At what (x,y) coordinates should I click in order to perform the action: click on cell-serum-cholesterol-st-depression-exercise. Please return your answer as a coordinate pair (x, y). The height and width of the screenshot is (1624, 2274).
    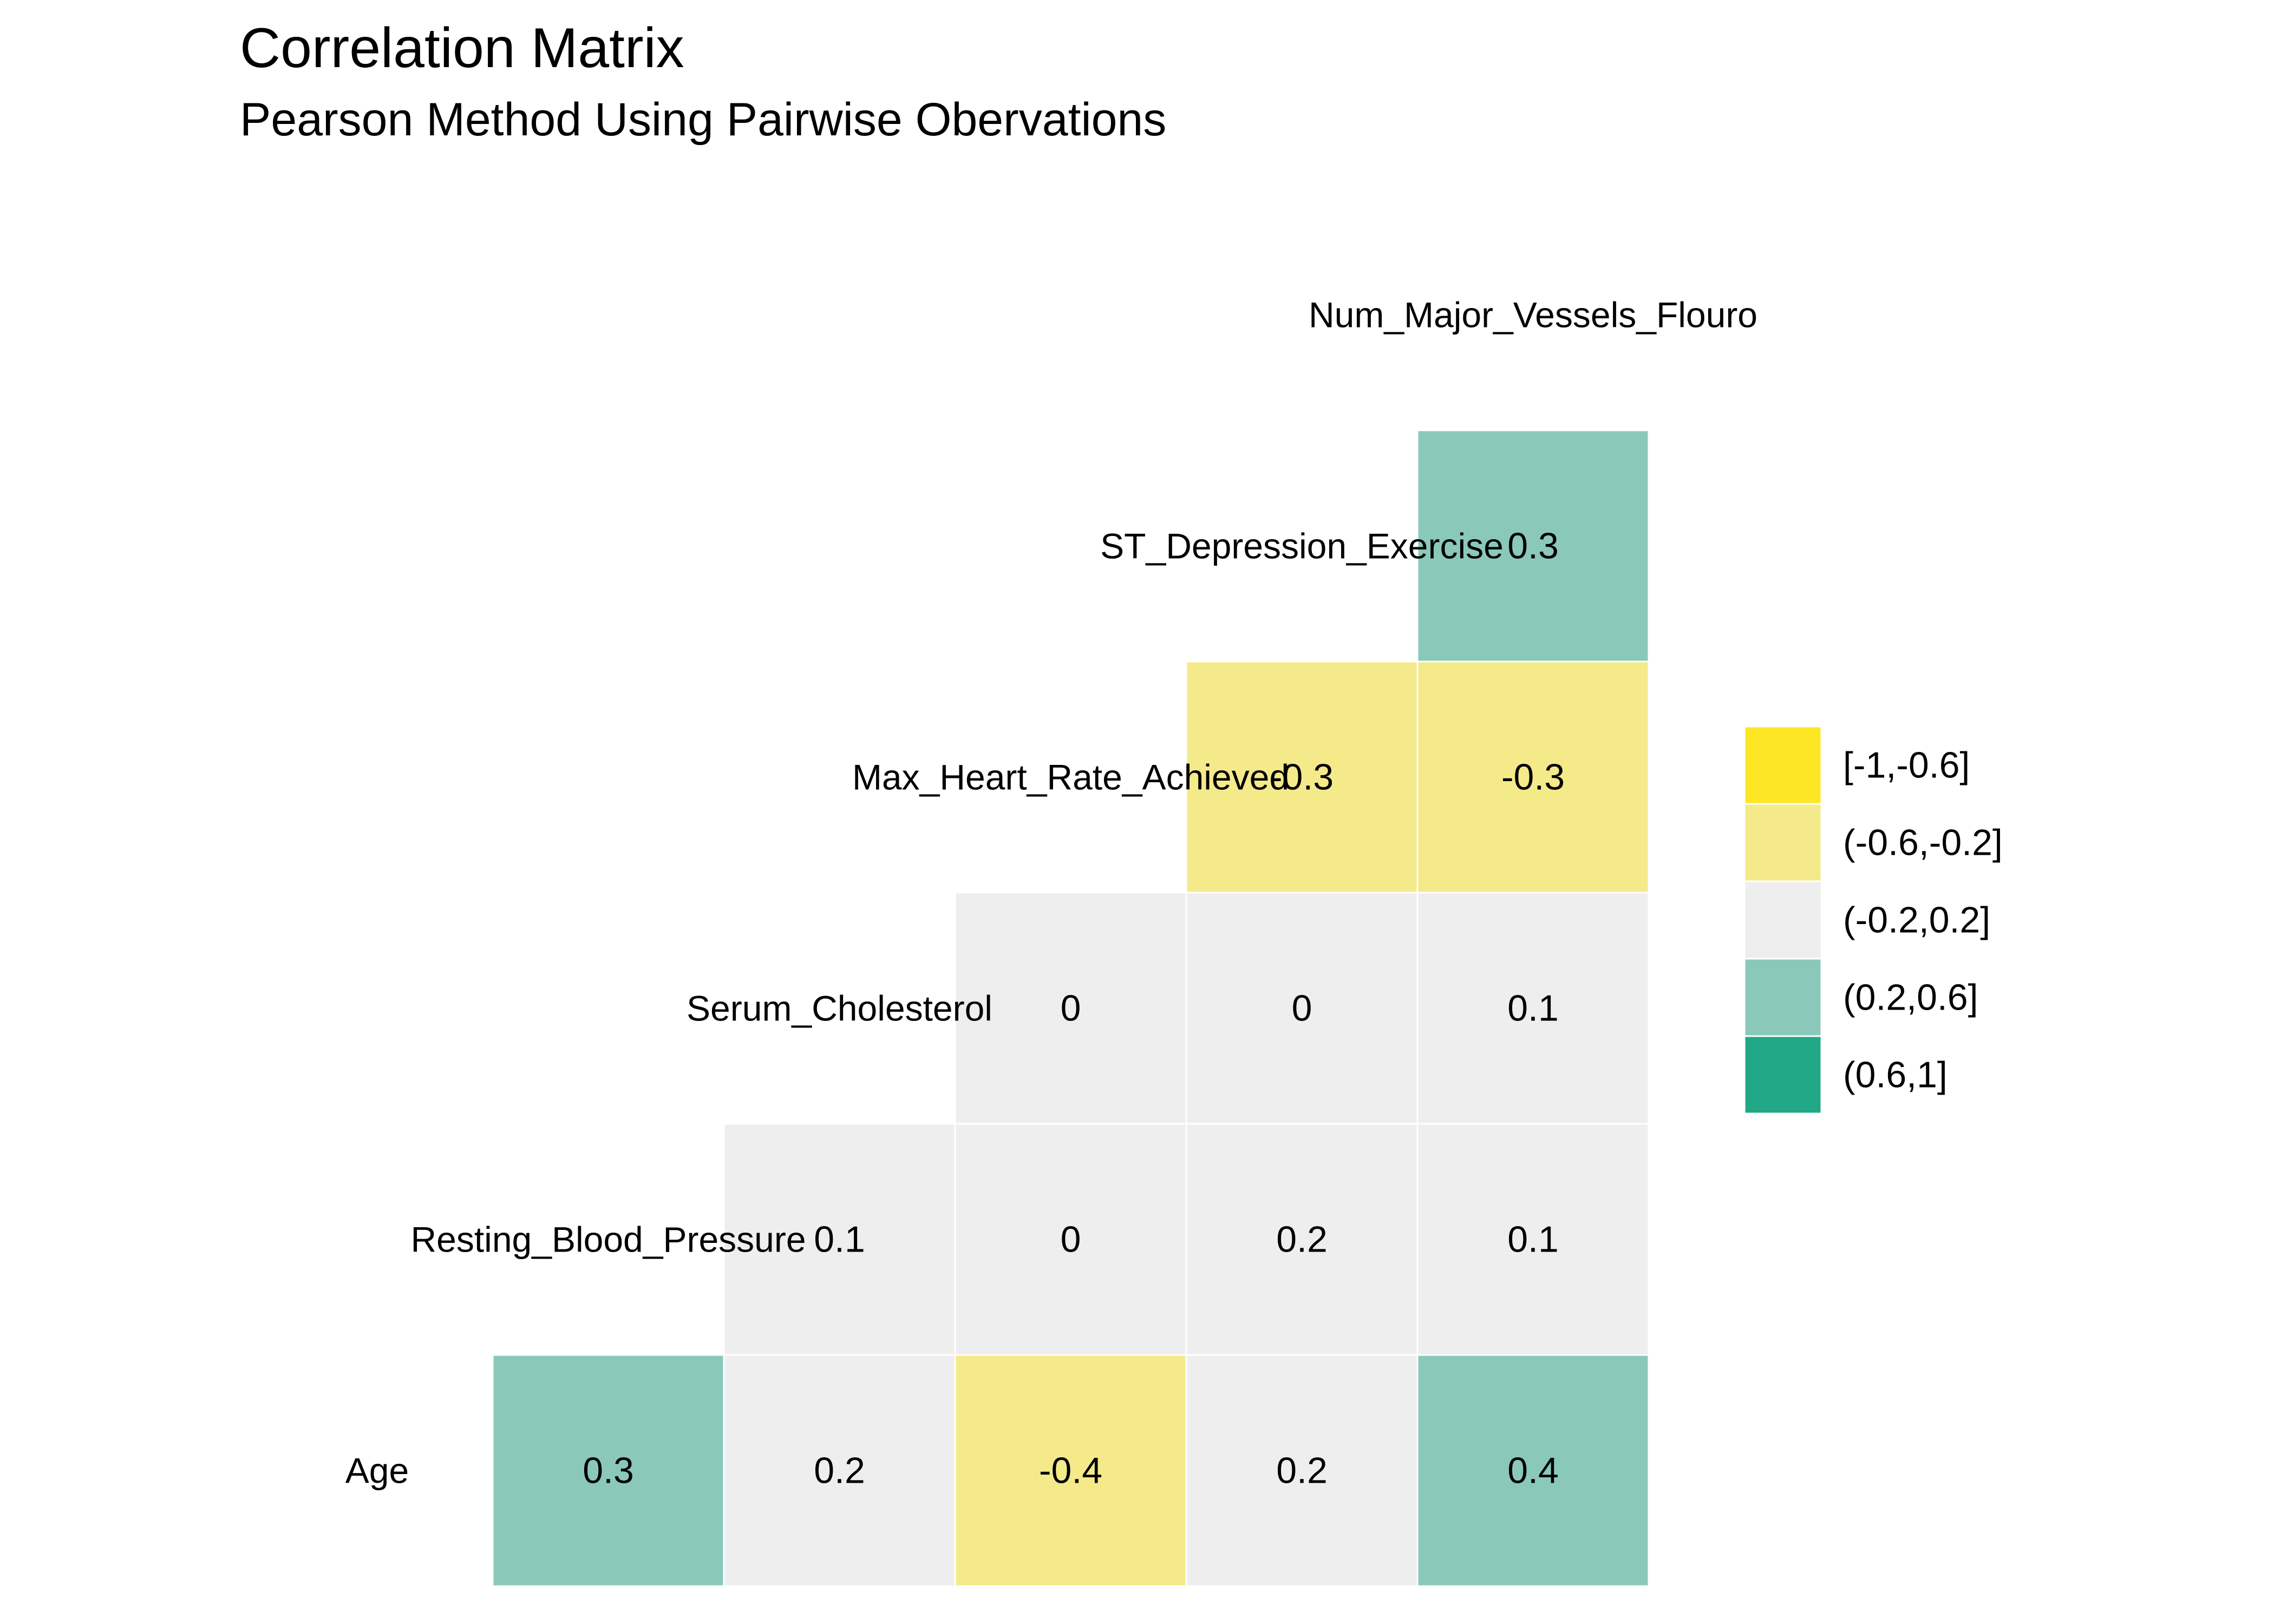
    Looking at the image, I should click on (1302, 1008).